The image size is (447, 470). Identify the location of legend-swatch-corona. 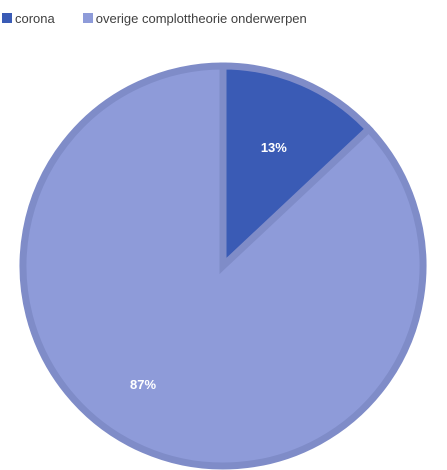
(7, 18).